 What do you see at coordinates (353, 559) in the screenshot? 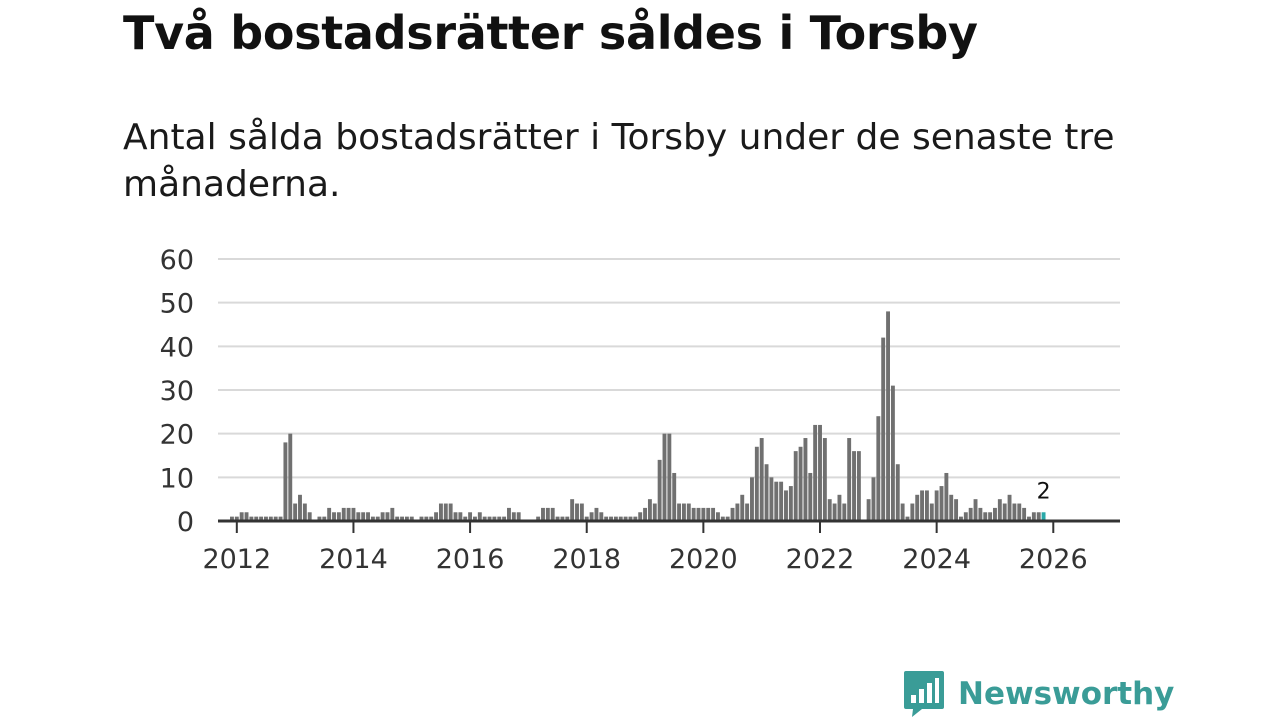
I see `x-tick-label: 2014` at bounding box center [353, 559].